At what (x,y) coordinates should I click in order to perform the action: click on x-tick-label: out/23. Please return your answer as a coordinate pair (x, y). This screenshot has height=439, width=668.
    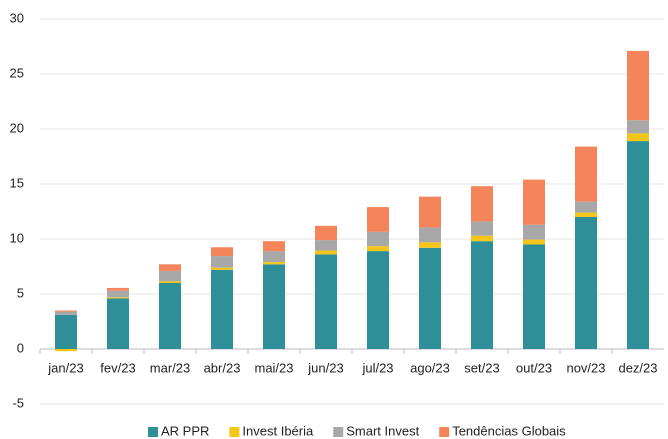
    Looking at the image, I should click on (534, 367).